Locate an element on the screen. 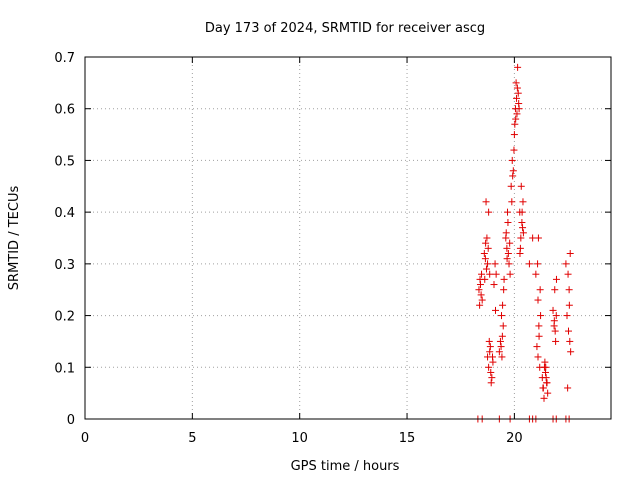 This screenshot has width=640, height=480. y-tick-label: 0.1 is located at coordinates (64, 368).